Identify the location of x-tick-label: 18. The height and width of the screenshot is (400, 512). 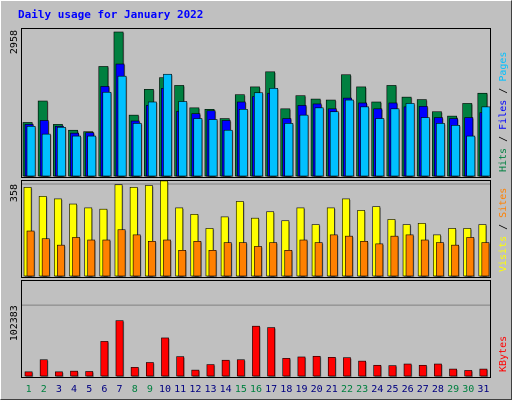
(286, 389).